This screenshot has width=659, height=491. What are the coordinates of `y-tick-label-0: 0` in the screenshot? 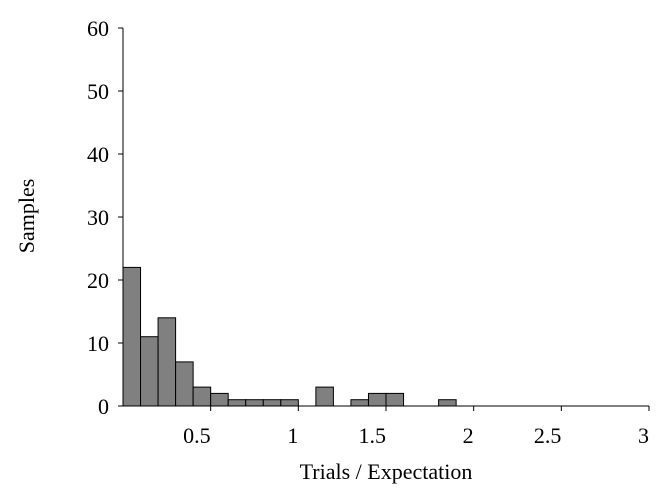 It's located at (103, 406).